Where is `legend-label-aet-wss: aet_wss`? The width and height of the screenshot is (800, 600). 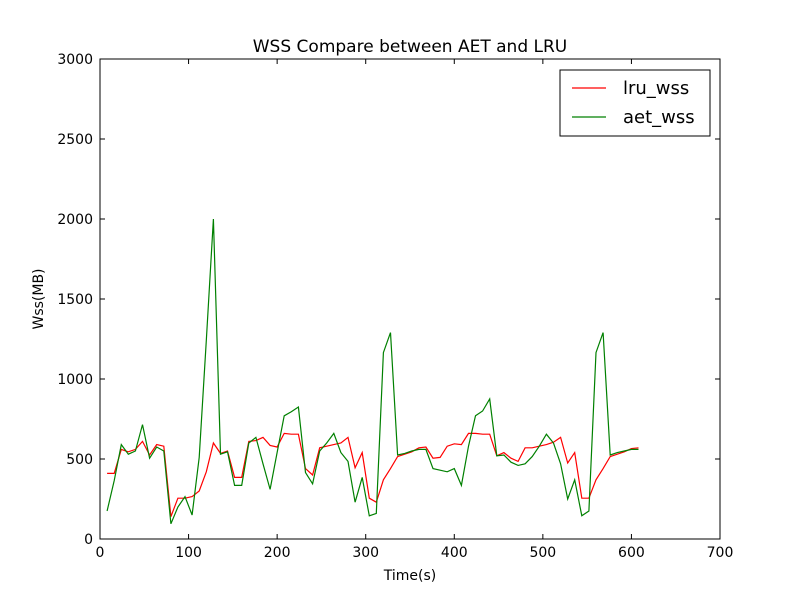 legend-label-aet-wss: aet_wss is located at coordinates (659, 117).